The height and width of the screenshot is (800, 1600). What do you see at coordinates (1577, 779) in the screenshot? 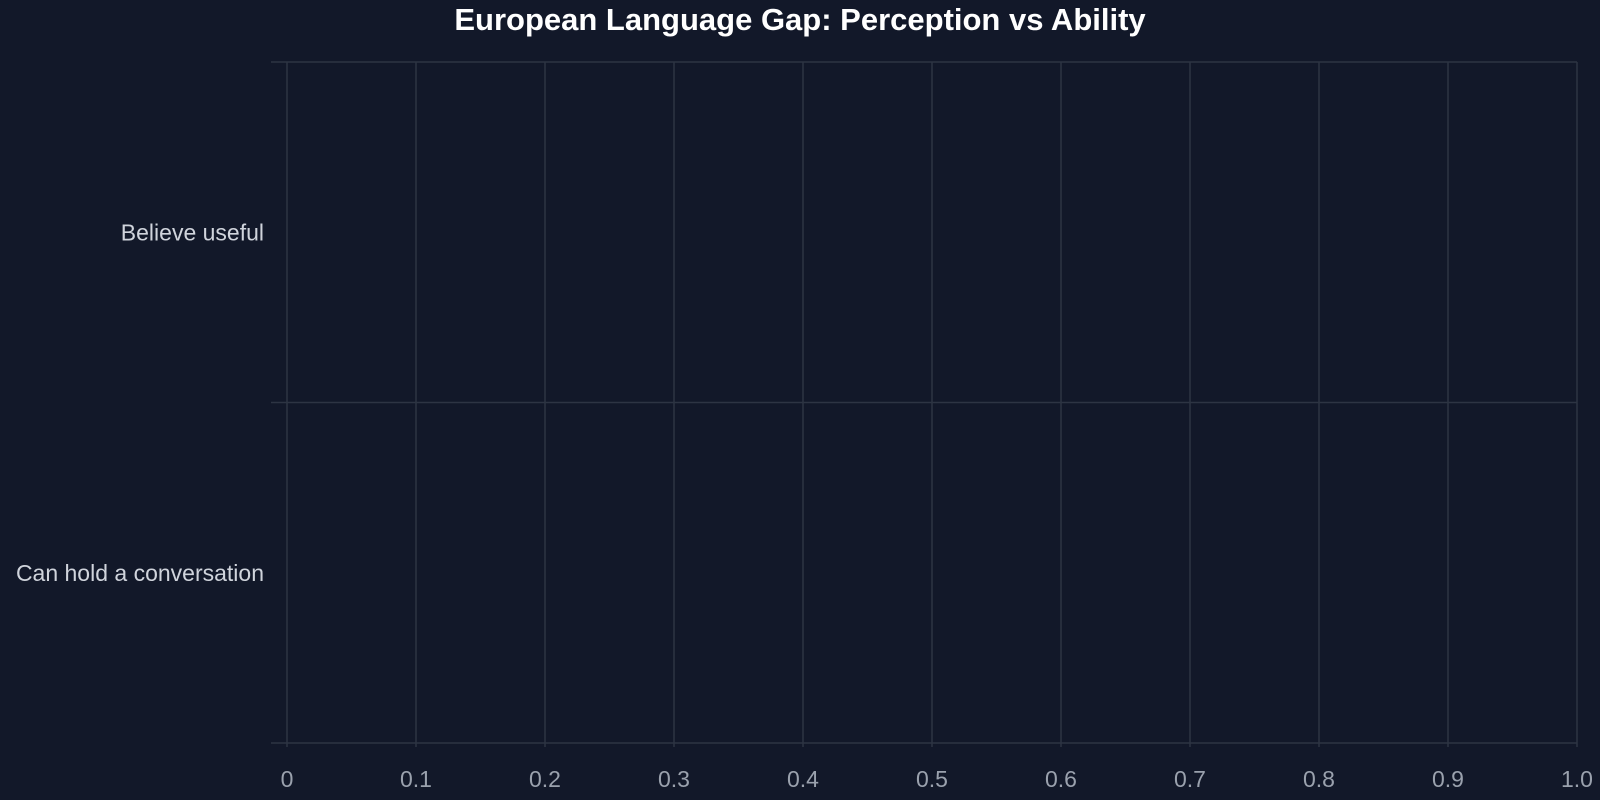
I see `x-tick-label: 1.0` at bounding box center [1577, 779].